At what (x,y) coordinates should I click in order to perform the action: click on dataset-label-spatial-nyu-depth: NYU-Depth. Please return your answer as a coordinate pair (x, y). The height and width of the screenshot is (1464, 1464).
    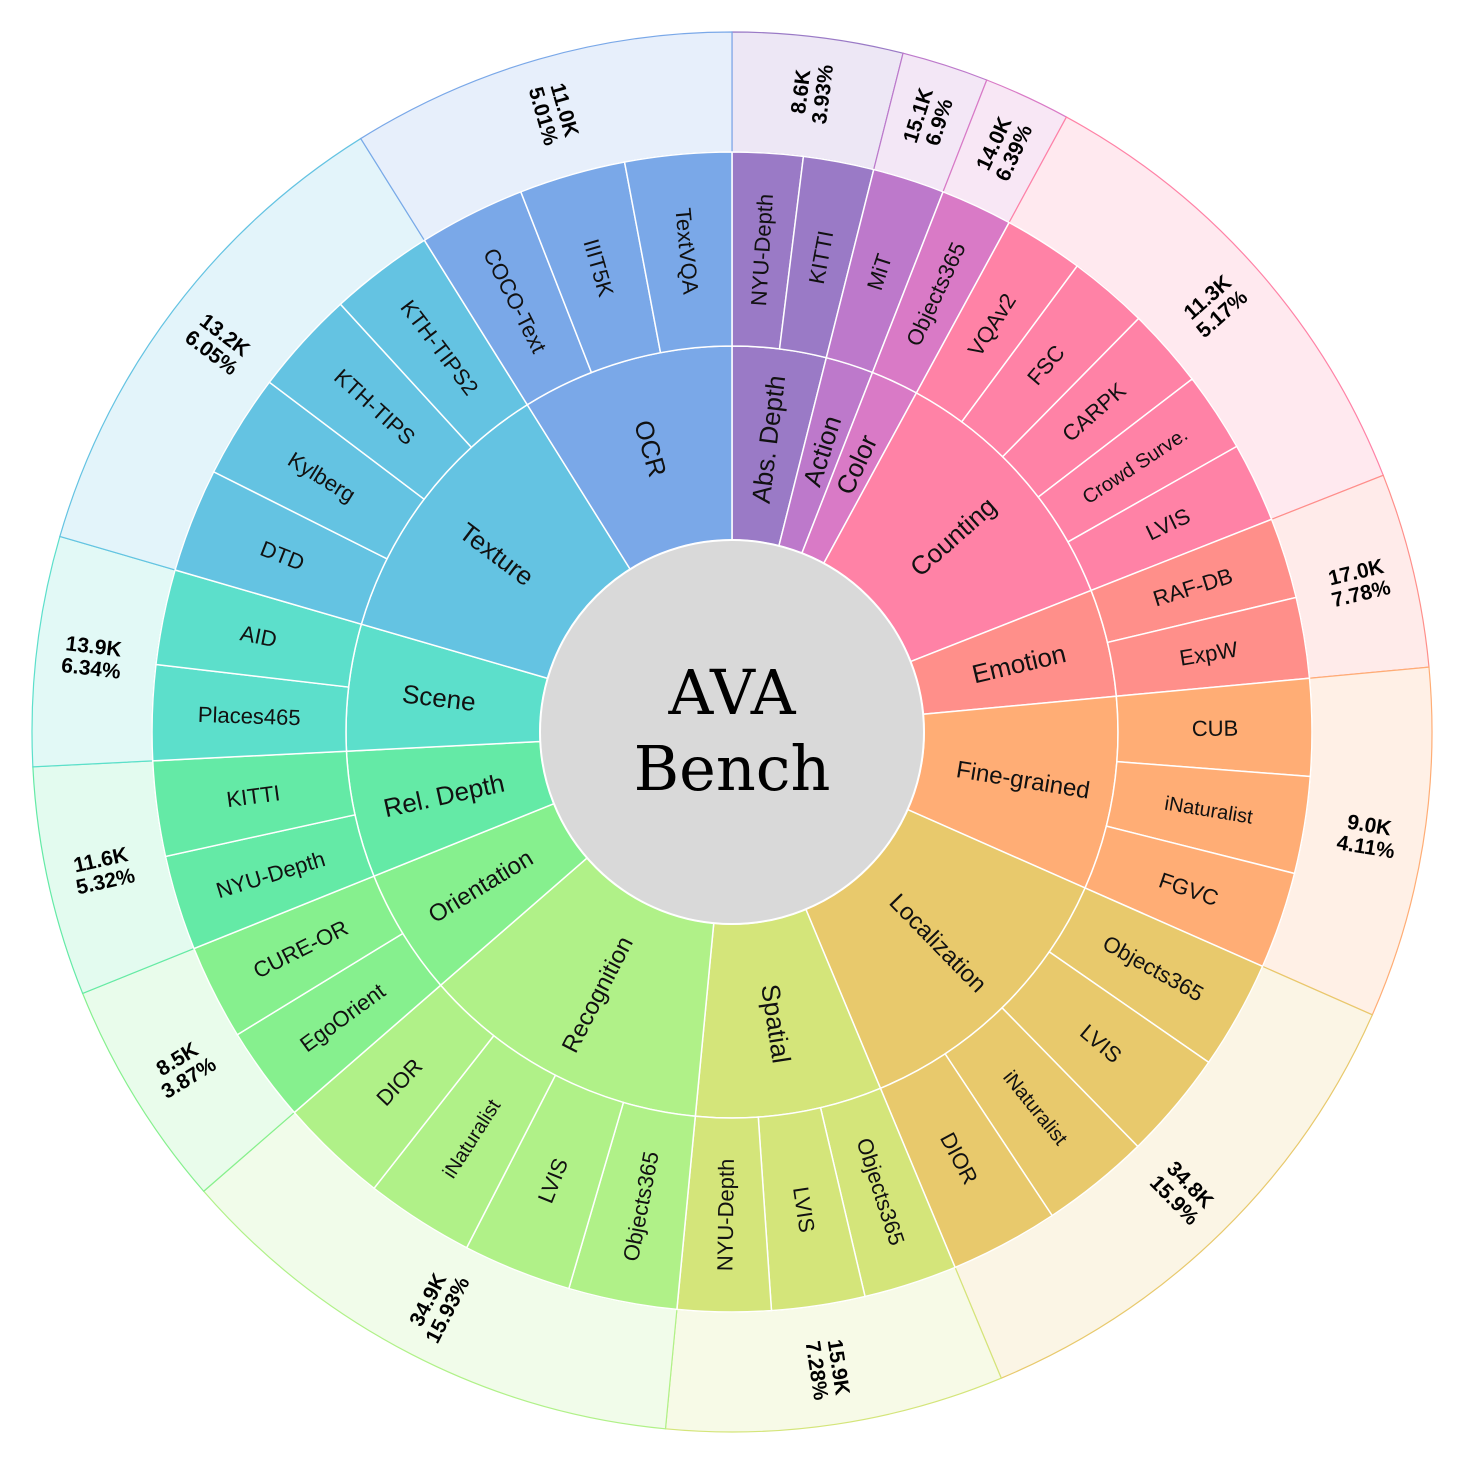
    Looking at the image, I should click on (725, 1215).